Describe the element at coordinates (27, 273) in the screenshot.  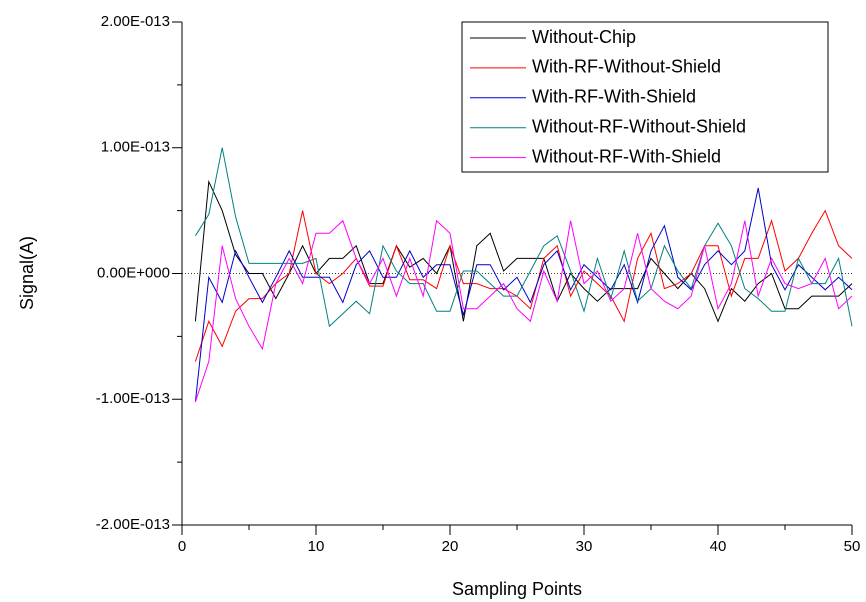
I see `y-axis-label: Signal(A)` at that location.